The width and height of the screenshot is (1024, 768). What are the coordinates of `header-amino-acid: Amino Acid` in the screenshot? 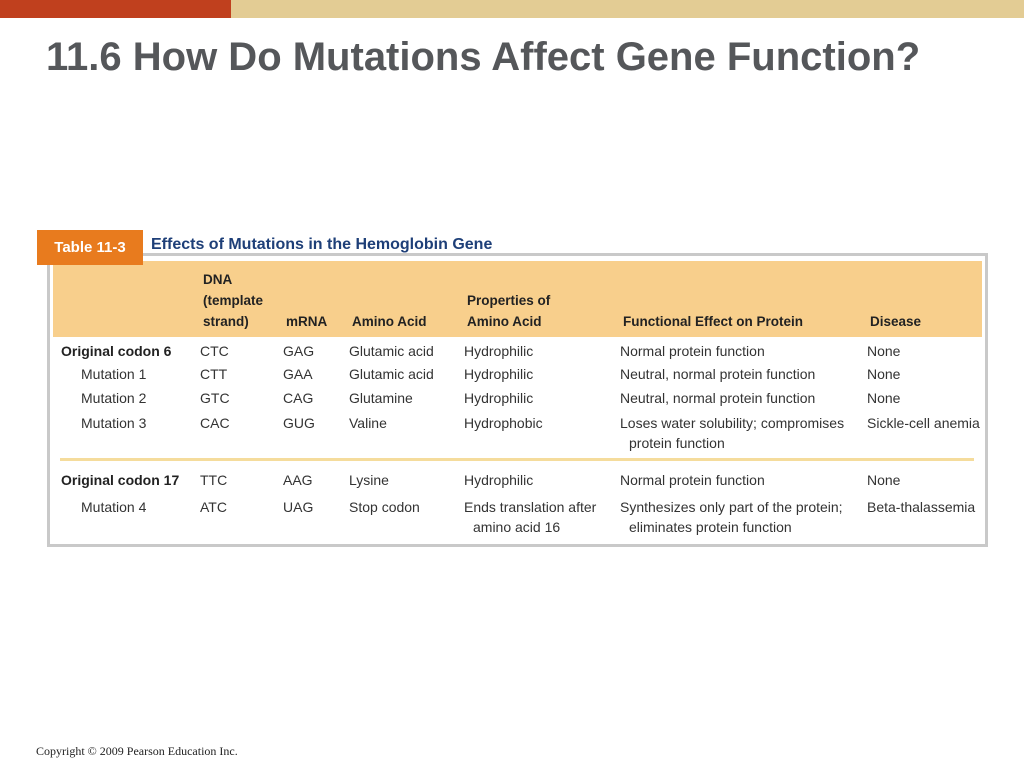 It's located at (389, 321).